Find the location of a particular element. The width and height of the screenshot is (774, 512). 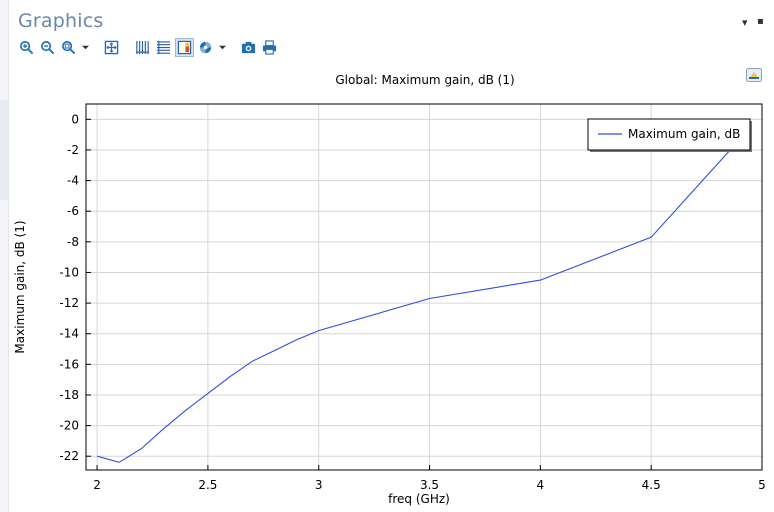

grid-icon is located at coordinates (142, 47).